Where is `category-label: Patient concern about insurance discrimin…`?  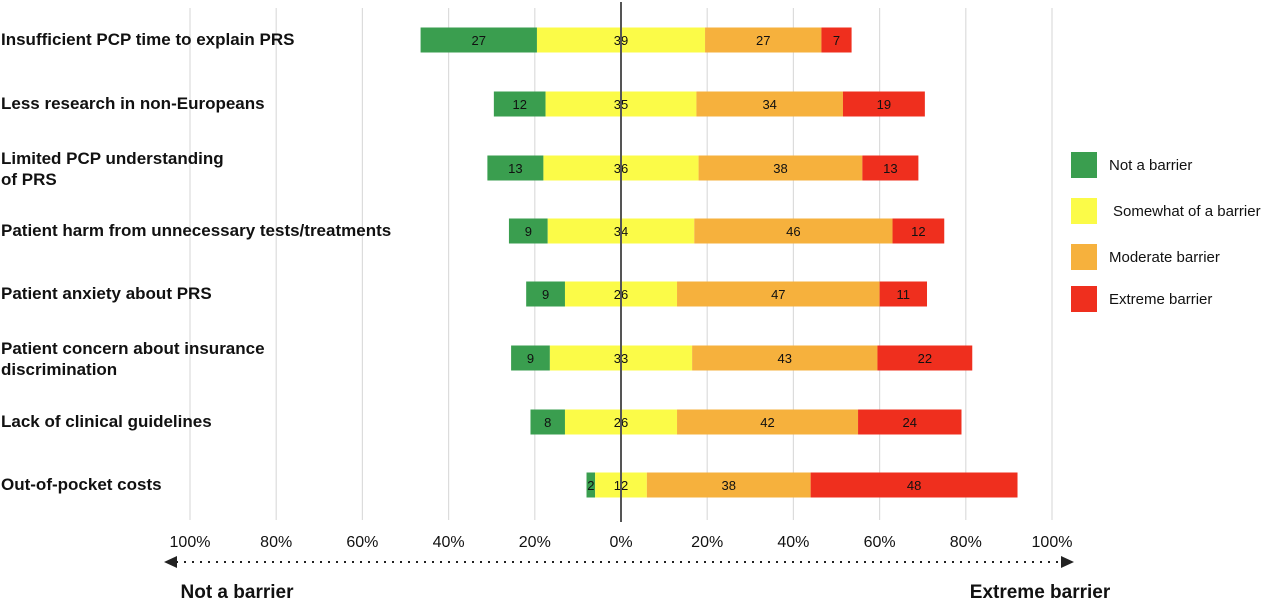 category-label: Patient concern about insurance discrimin… is located at coordinates (133, 359).